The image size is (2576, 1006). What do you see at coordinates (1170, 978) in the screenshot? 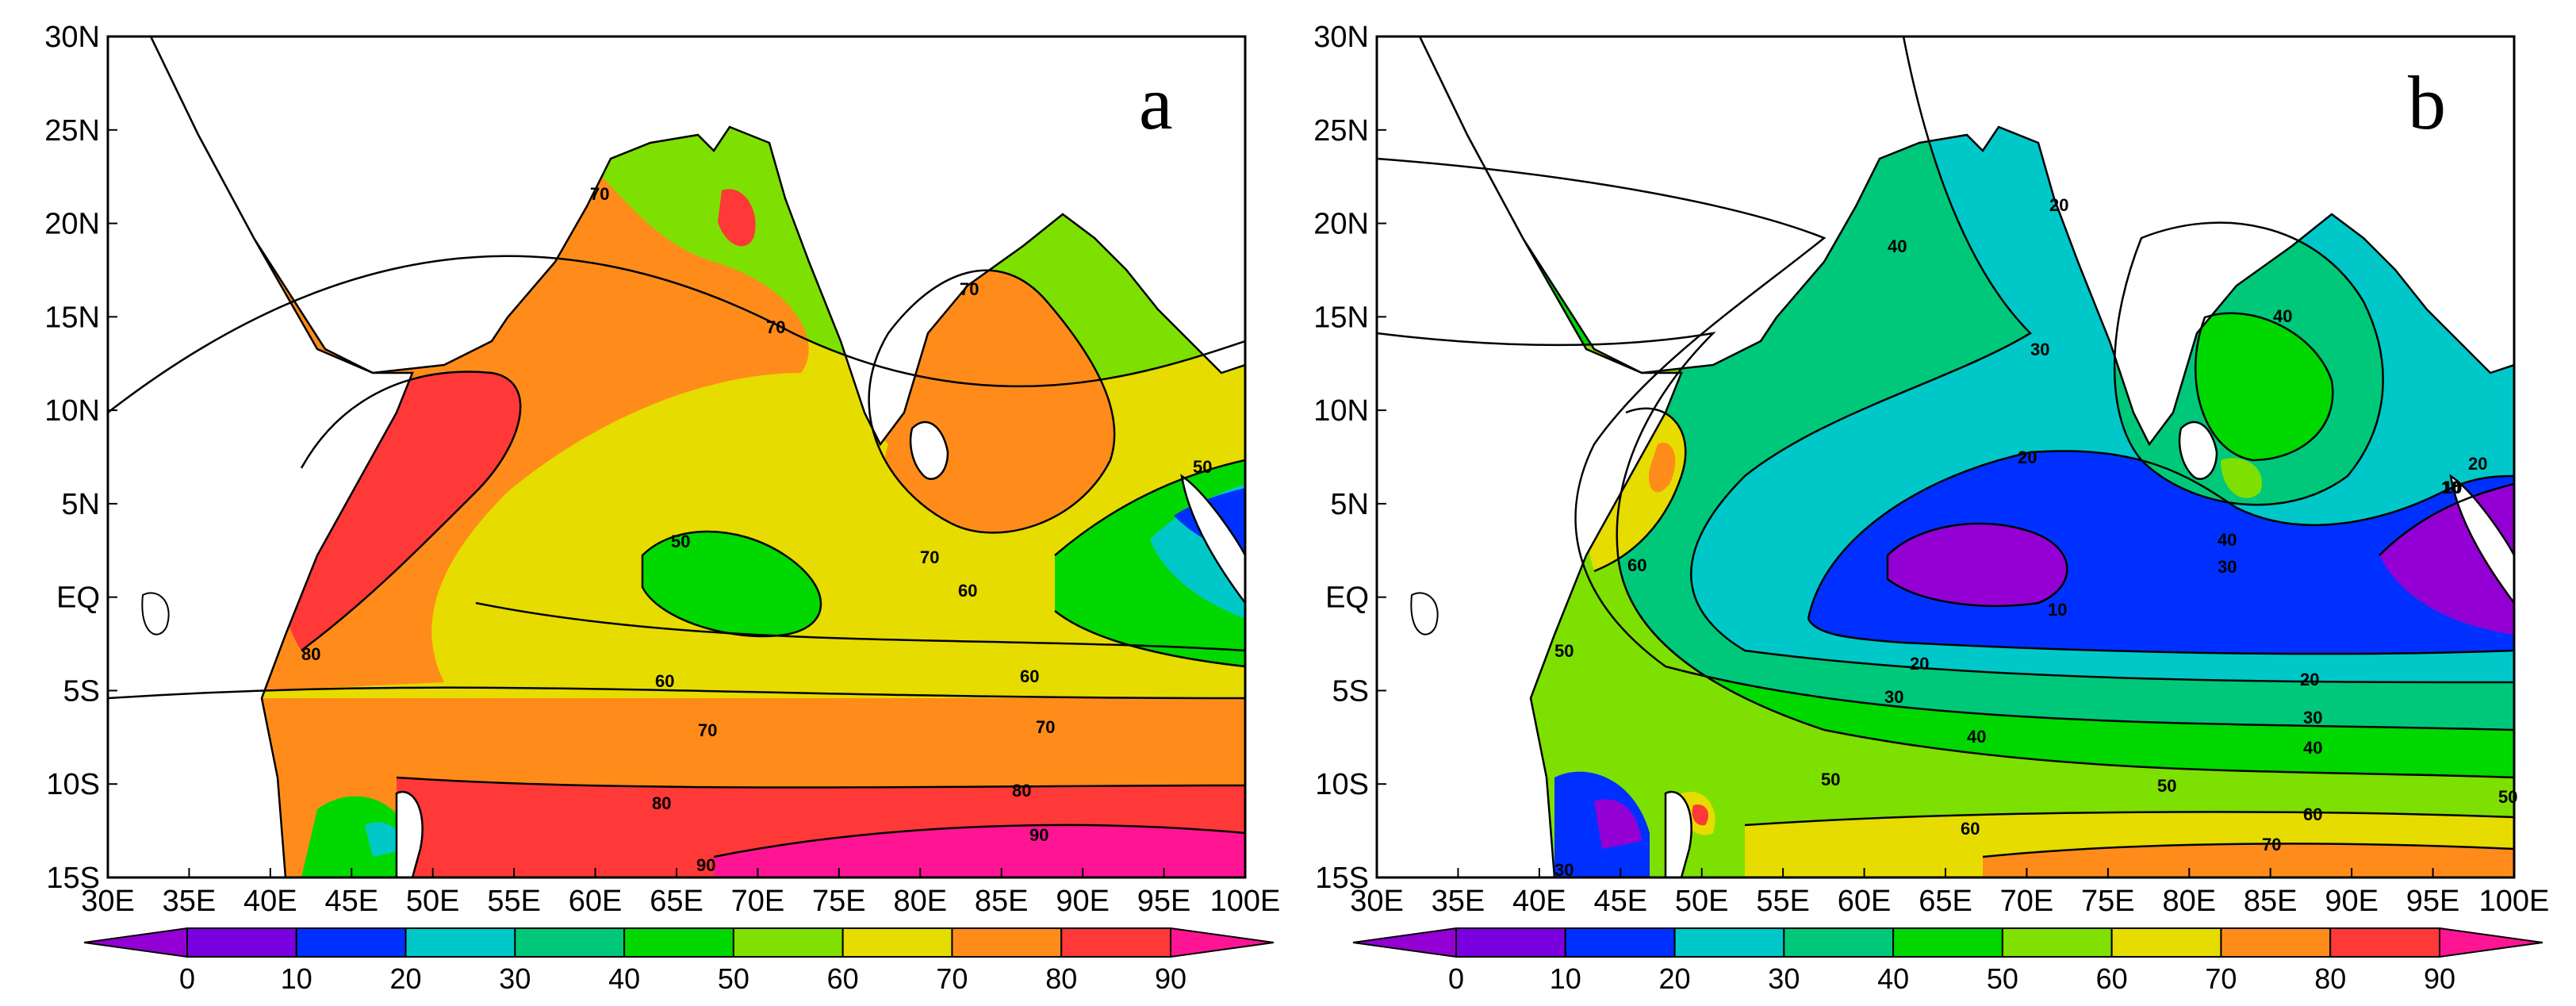
I see `panel-a-colorbar-label: 90` at bounding box center [1170, 978].